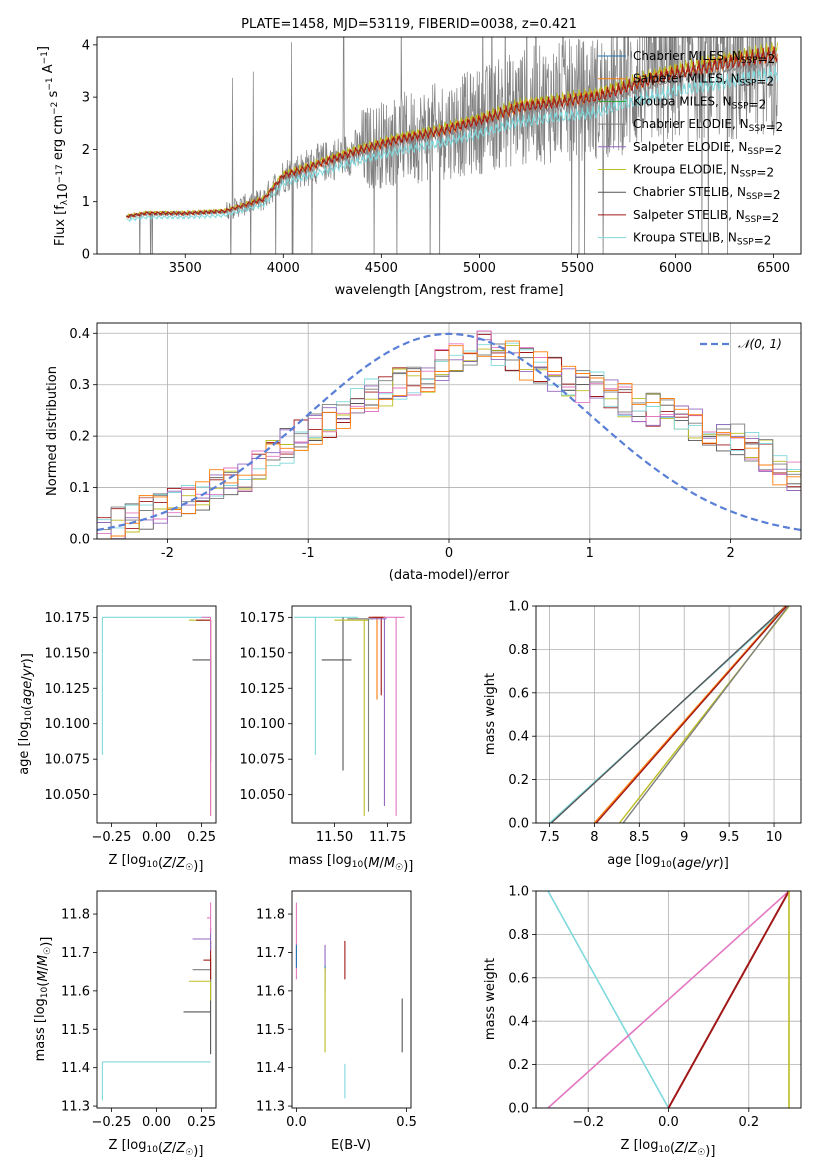 The height and width of the screenshot is (1170, 819). Describe the element at coordinates (730, 553) in the screenshot. I see `x-tick-label: 2` at that location.